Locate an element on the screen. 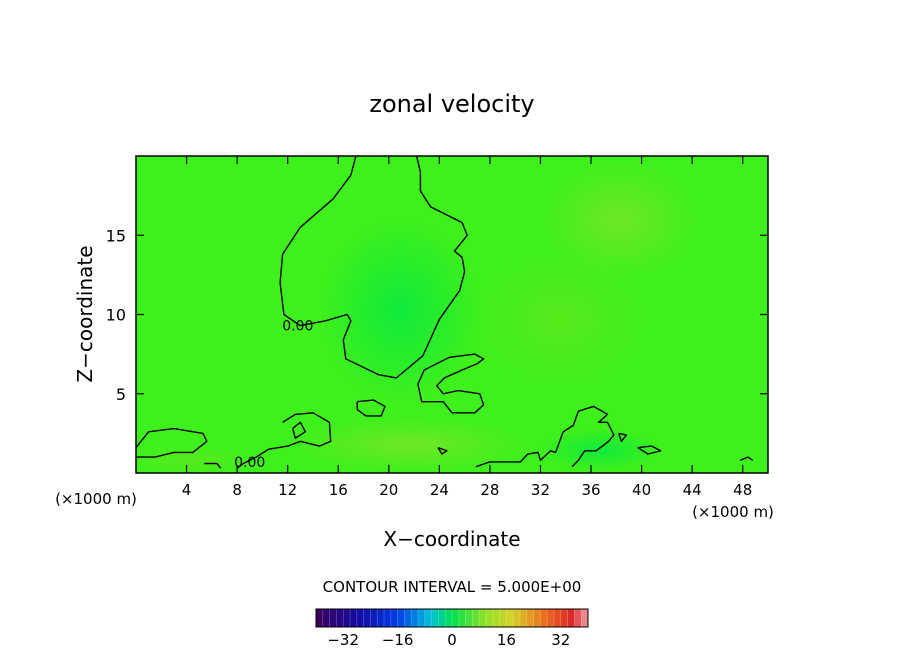  colorbar-tick-label: −16 is located at coordinates (398, 640).